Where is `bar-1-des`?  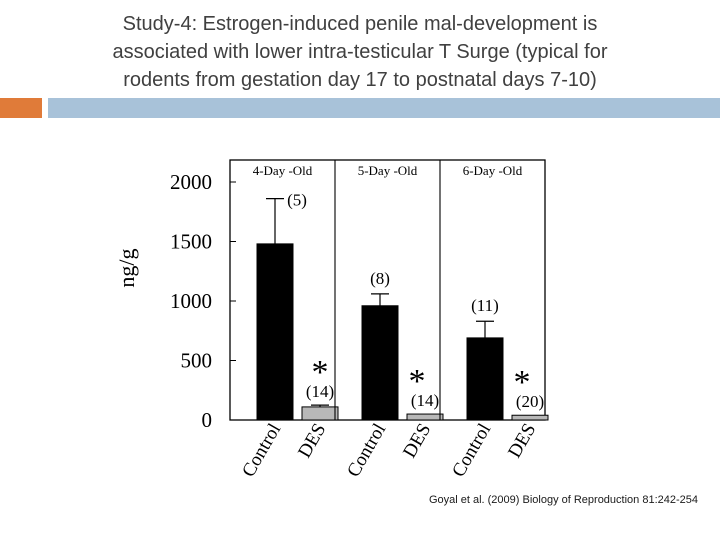 bar-1-des is located at coordinates (425, 417).